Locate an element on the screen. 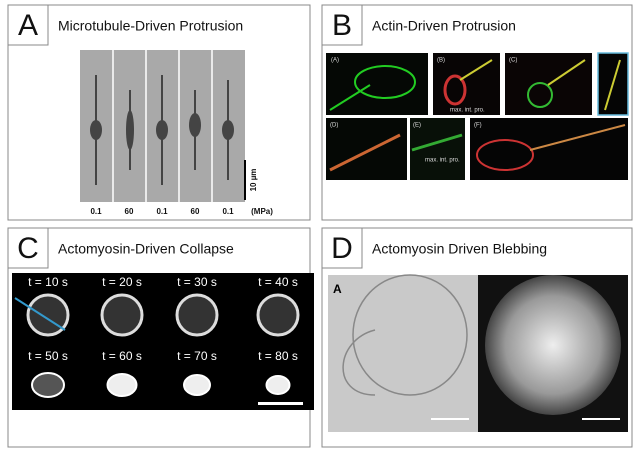 The image size is (639, 452). image-label: (C) is located at coordinates (513, 61).